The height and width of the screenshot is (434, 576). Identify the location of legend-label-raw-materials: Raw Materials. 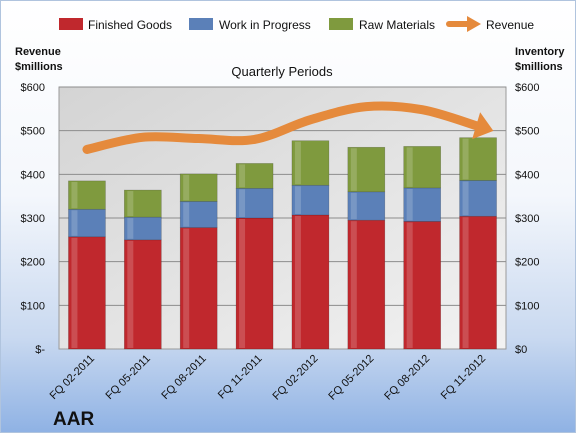
(397, 25).